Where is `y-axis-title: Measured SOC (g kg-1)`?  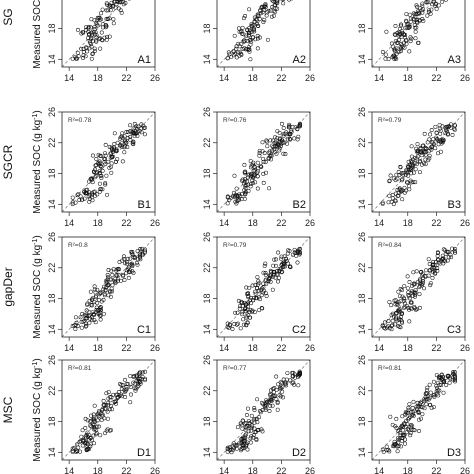 y-axis-title: Measured SOC (g kg-1) is located at coordinates (38, 287).